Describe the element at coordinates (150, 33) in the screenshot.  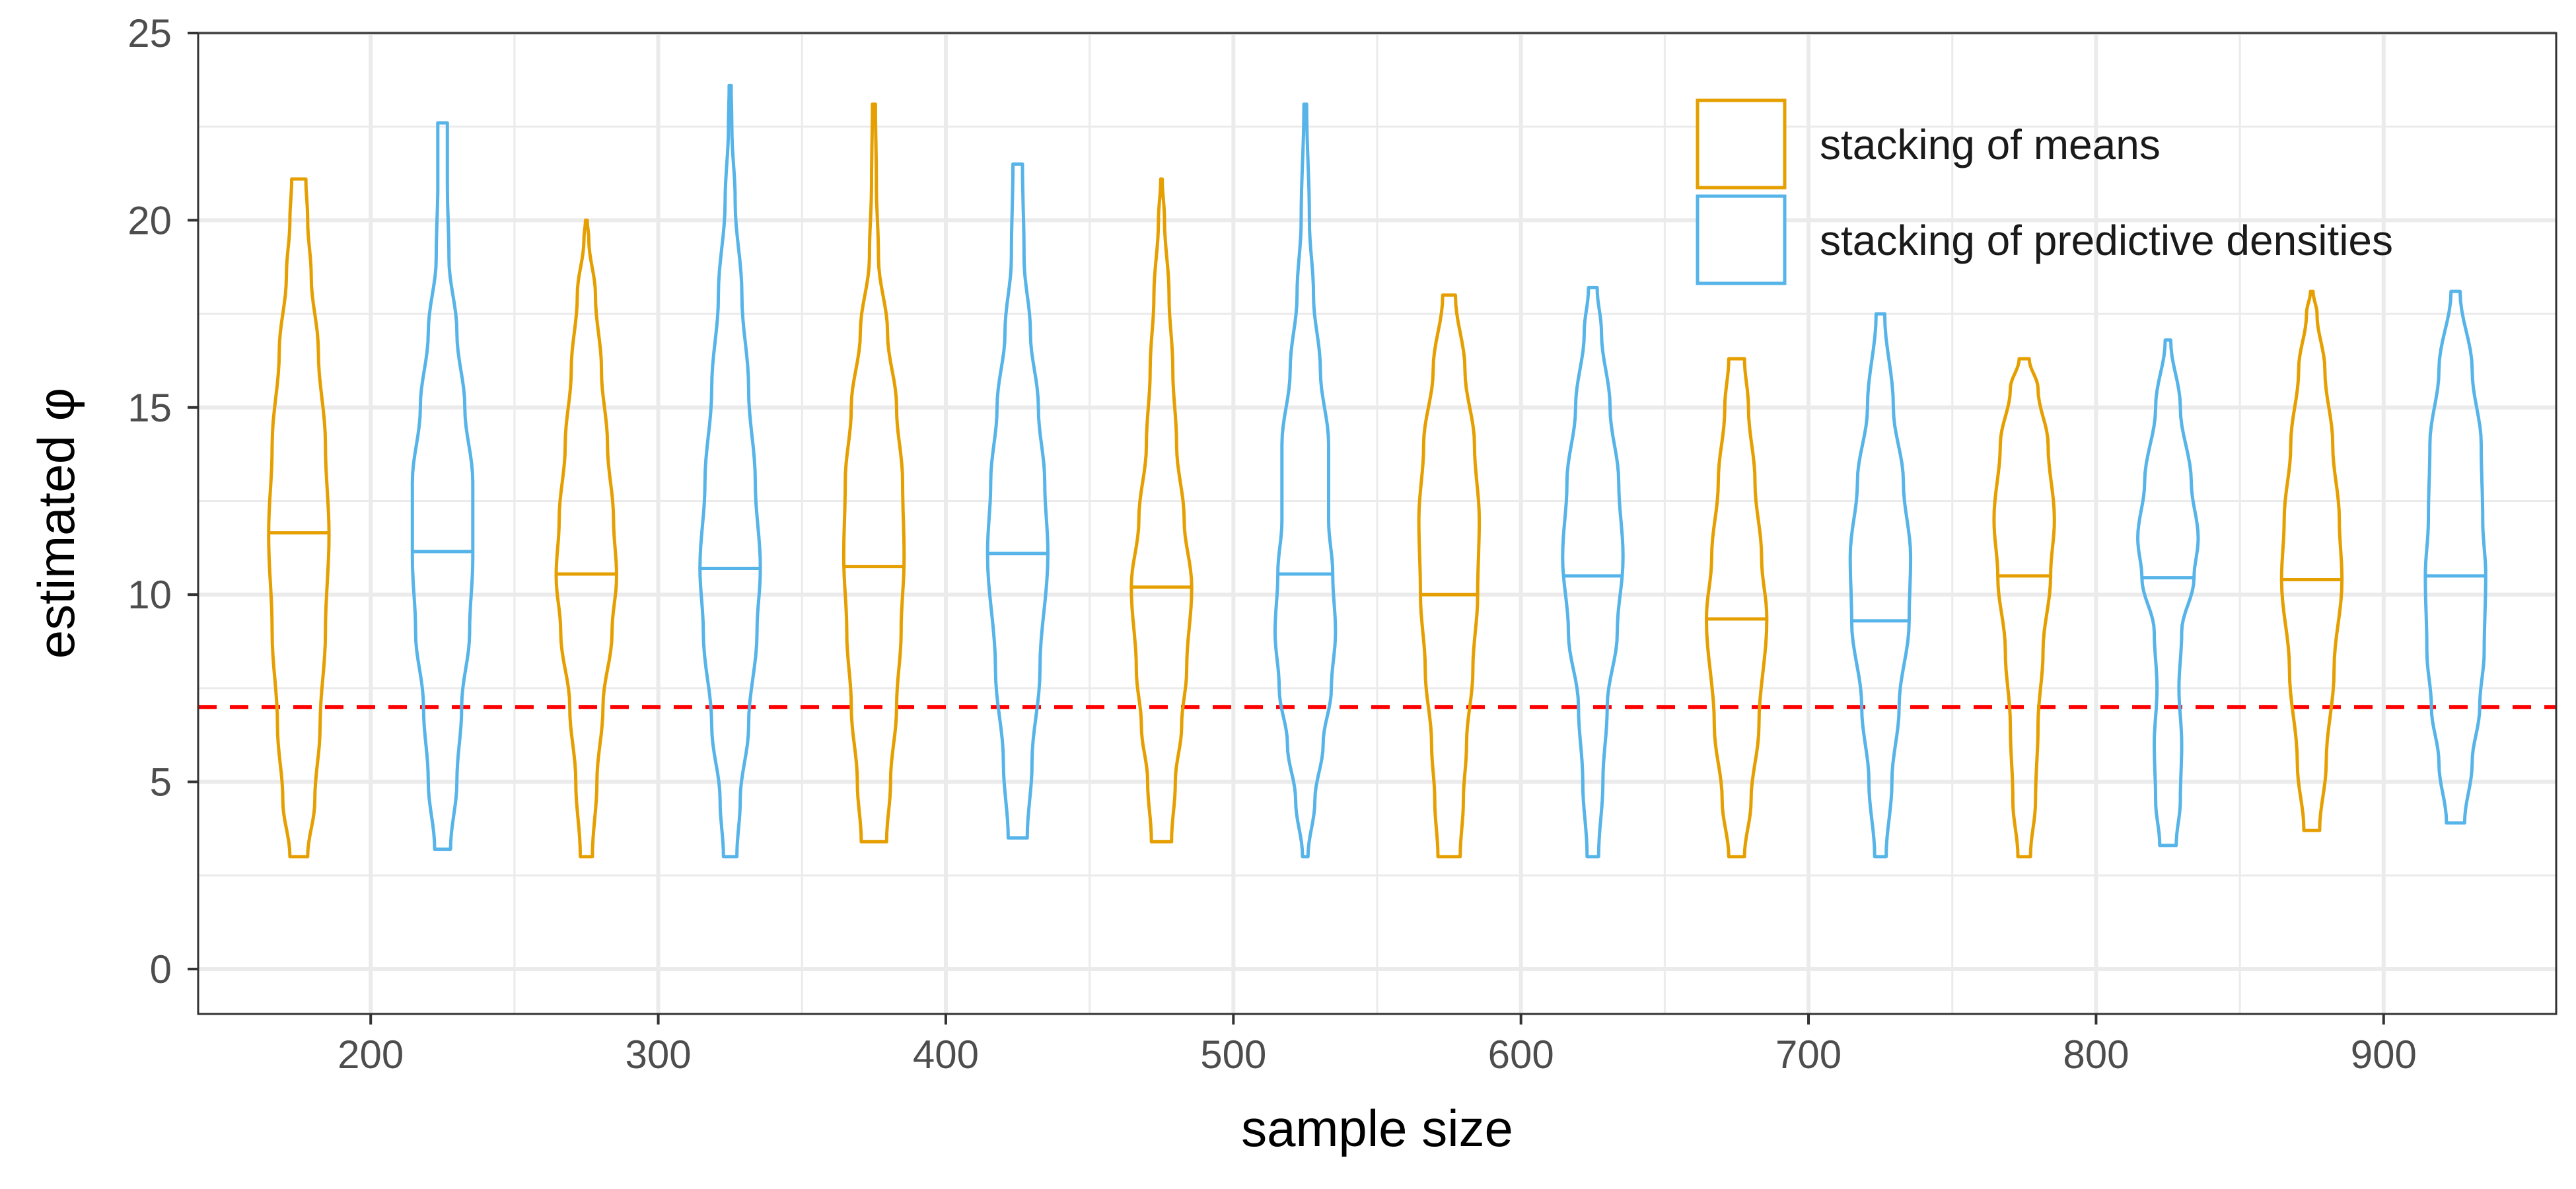
I see `y-tick-label-25: 25` at that location.